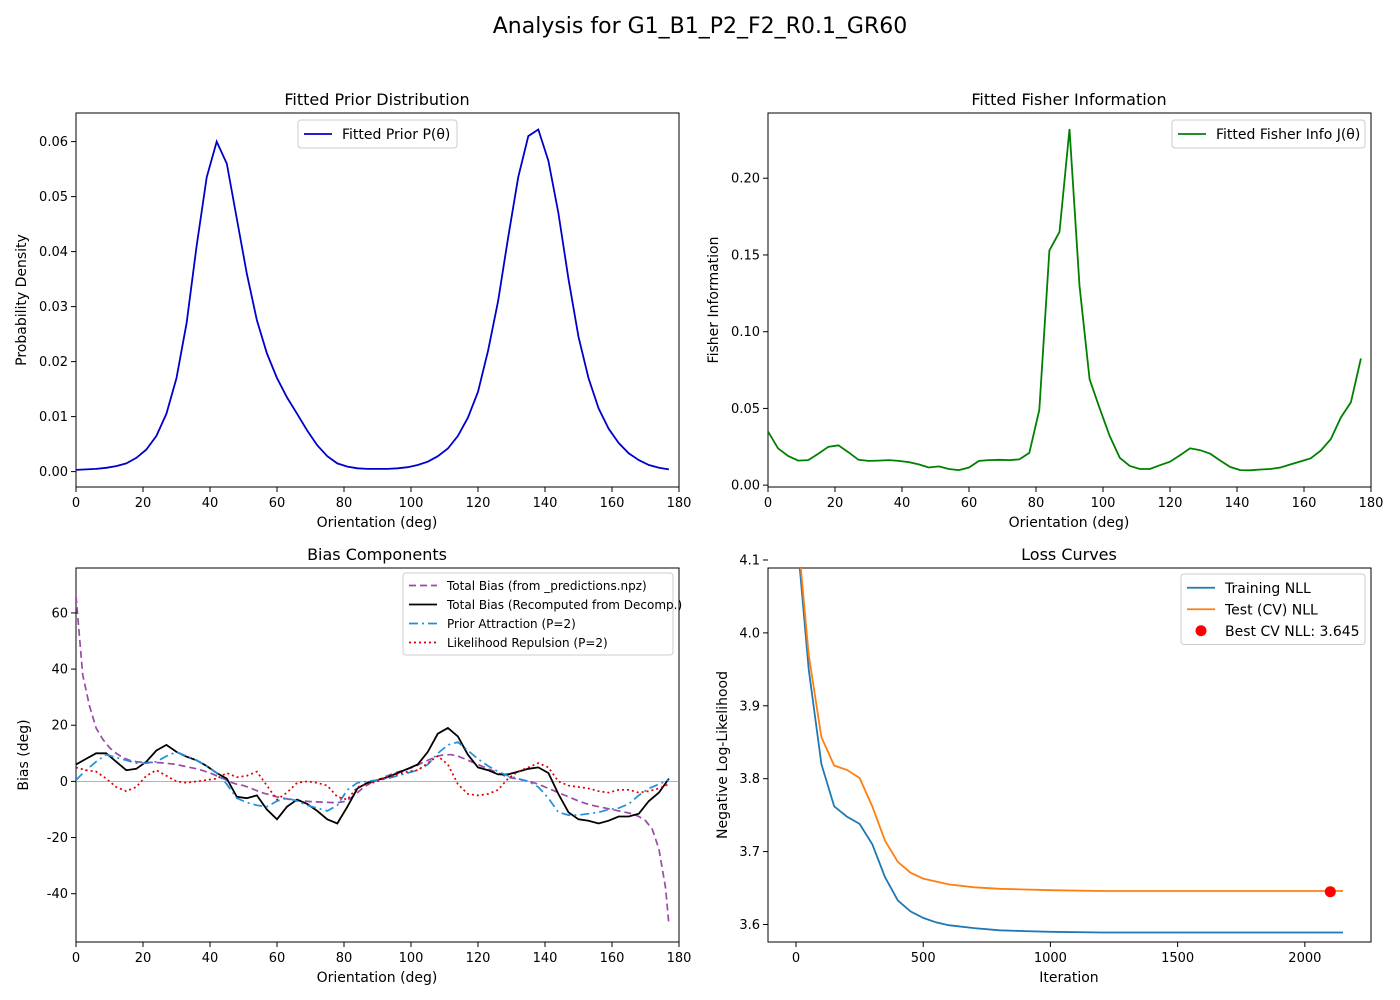  Describe the element at coordinates (749, 706) in the screenshot. I see `y-tick-label: 3.9` at that location.